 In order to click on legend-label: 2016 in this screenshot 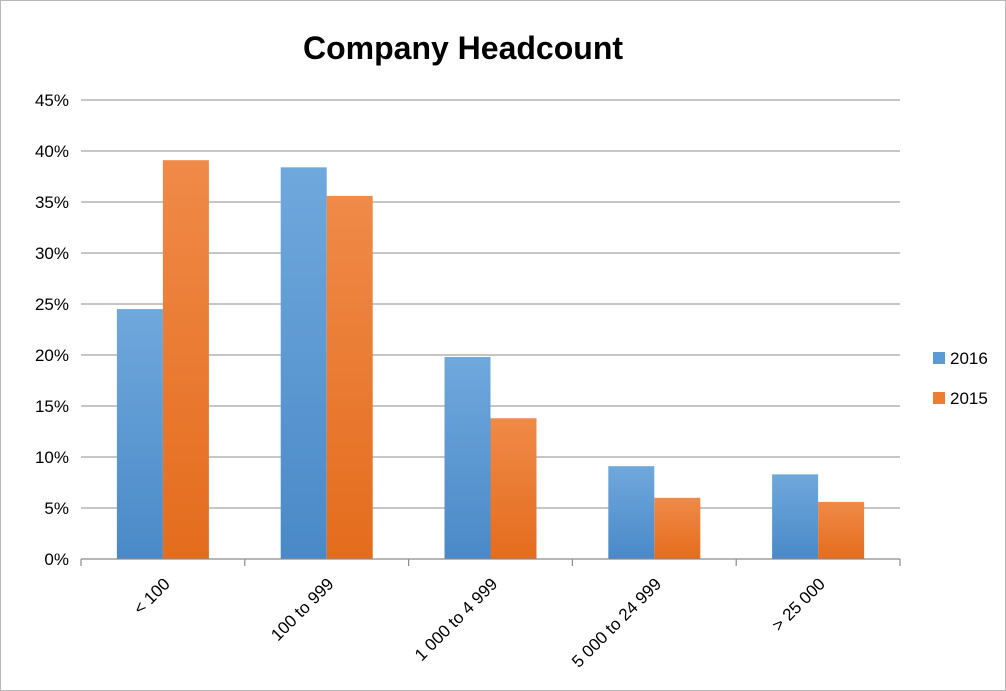, I will do `click(969, 358)`.